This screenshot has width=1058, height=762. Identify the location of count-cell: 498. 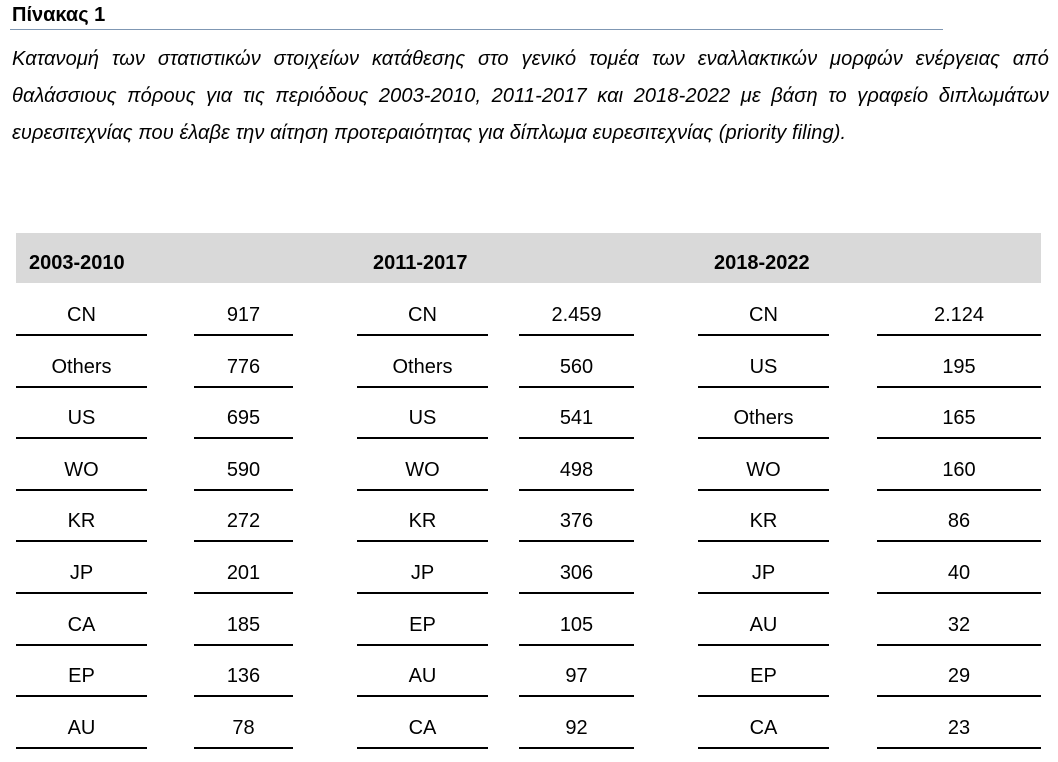
(576, 466).